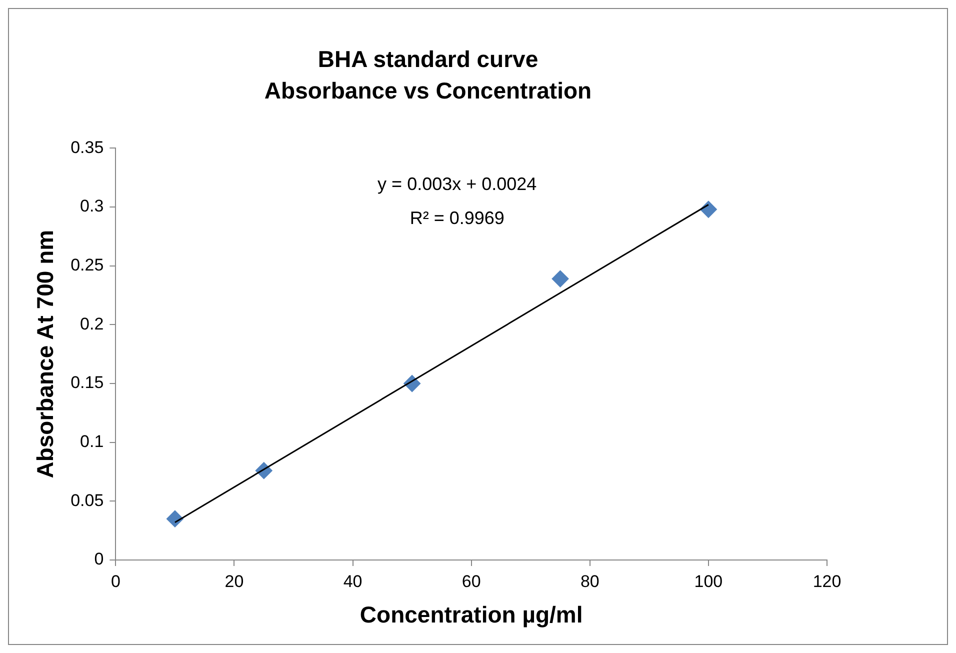 Image resolution: width=956 pixels, height=653 pixels. I want to click on x-tick-label: 60, so click(471, 581).